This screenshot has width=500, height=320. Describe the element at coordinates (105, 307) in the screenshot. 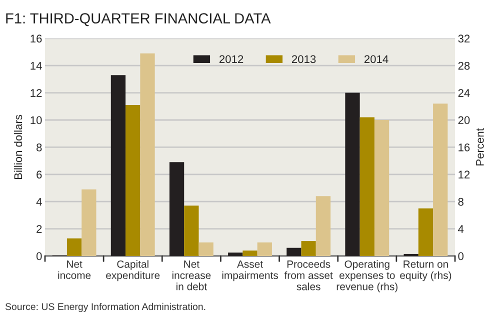

I see `source-note: Source: US Energy Information Administration.` at that location.